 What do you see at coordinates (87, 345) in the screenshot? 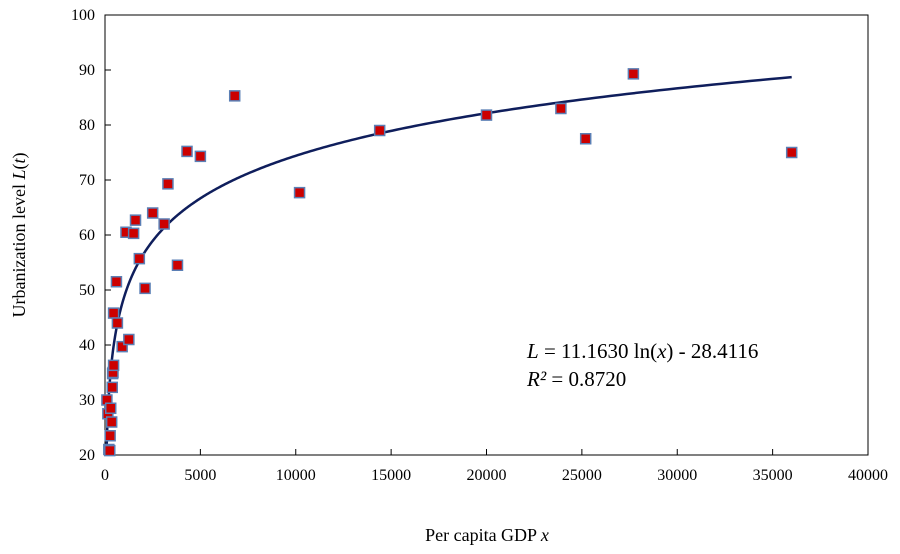
I see `y-tick-label: 40` at bounding box center [87, 345].